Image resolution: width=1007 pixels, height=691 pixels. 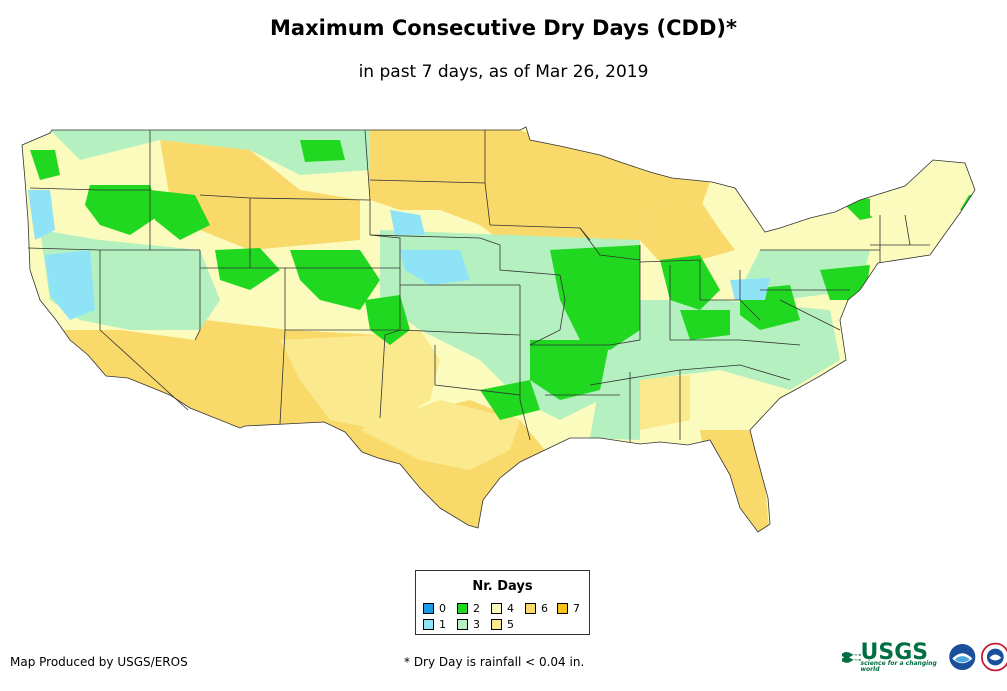 I want to click on legend: Nr. Days 0 1 2 3 4 5 6 7, so click(x=502, y=602).